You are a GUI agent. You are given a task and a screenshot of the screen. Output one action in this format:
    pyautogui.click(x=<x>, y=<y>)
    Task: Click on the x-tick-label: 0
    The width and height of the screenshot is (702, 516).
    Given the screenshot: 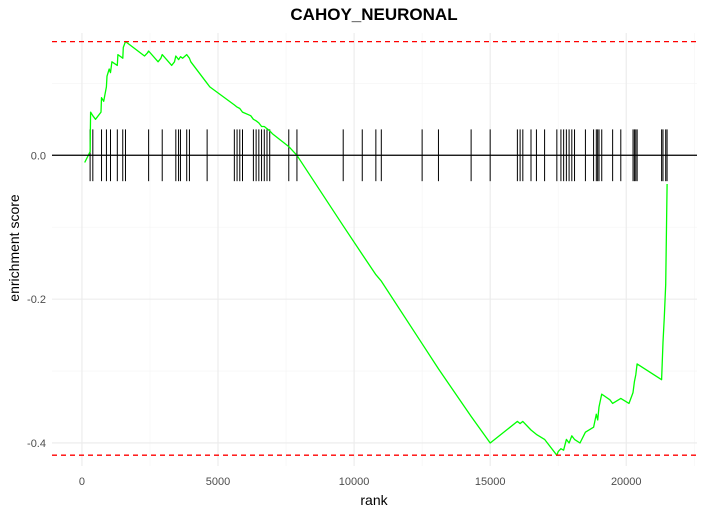 What is the action you would take?
    pyautogui.click(x=82, y=482)
    